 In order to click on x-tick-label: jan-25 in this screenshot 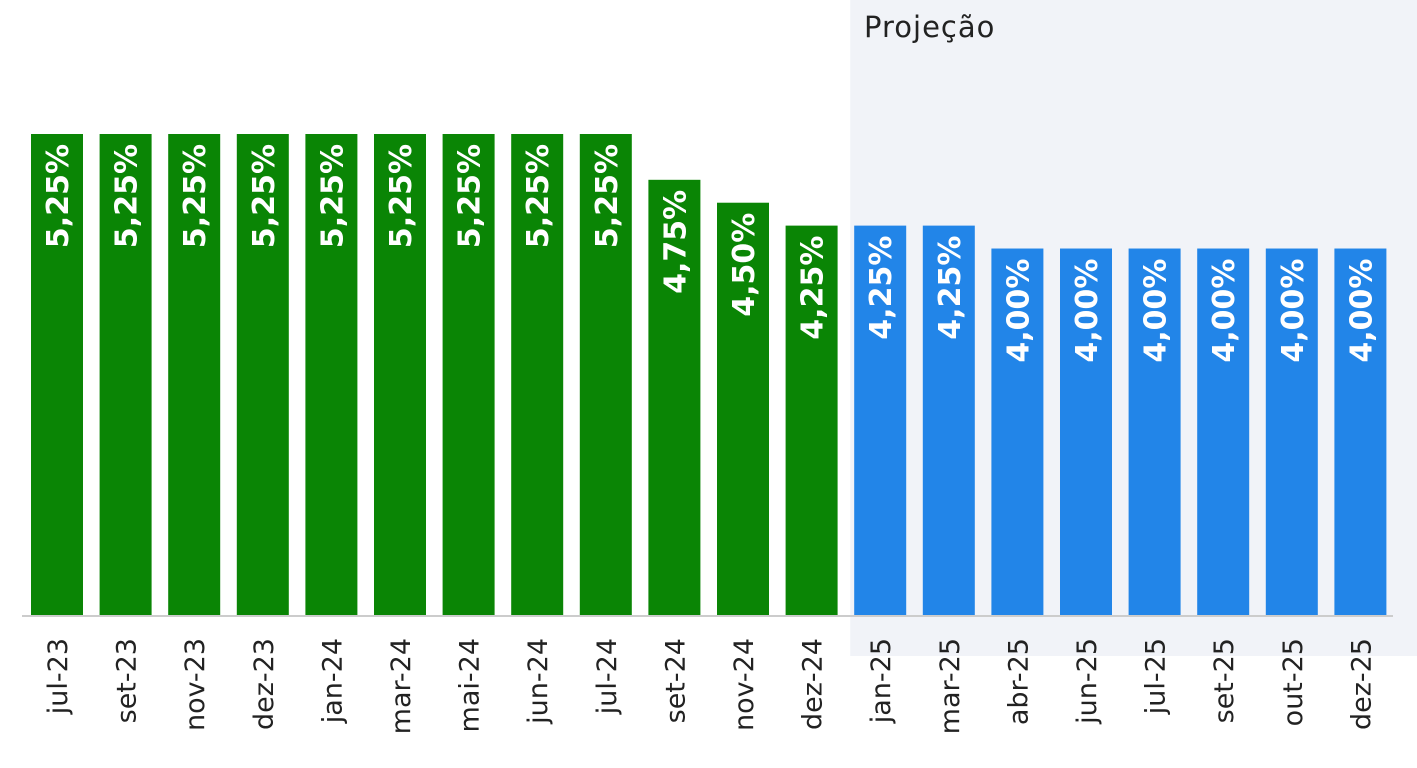, I will do `click(881, 681)`.